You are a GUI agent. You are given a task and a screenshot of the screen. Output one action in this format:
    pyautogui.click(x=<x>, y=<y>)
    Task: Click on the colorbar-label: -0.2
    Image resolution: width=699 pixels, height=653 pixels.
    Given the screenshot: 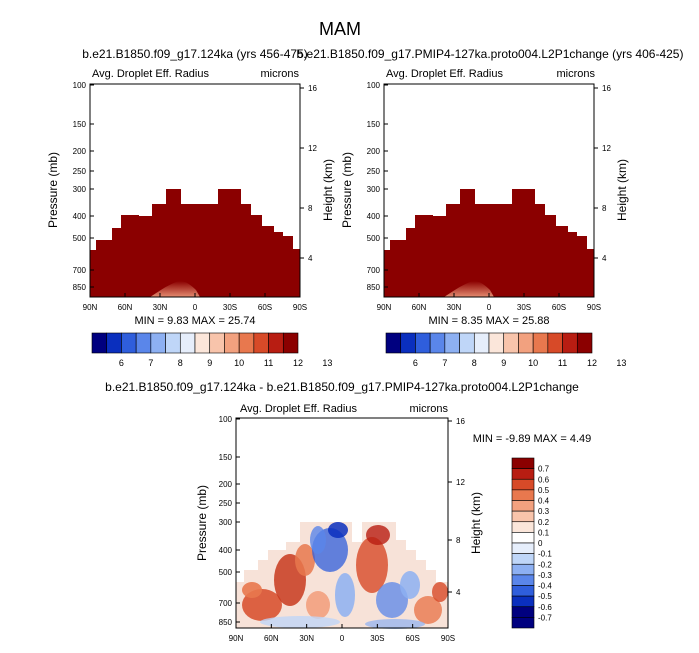 What is the action you would take?
    pyautogui.click(x=545, y=564)
    